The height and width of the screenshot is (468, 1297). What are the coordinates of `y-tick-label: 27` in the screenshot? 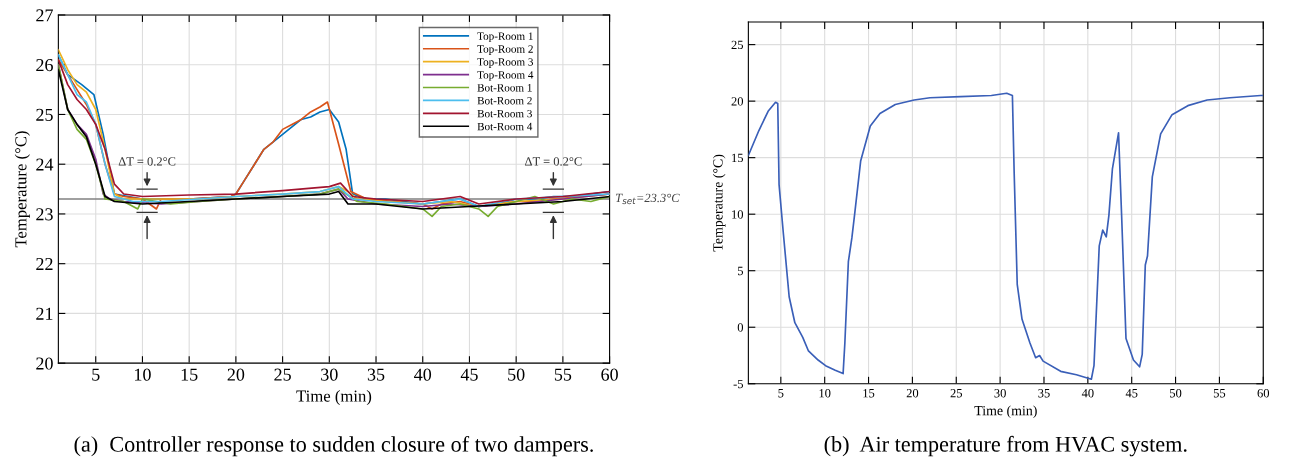 It's located at (44, 15).